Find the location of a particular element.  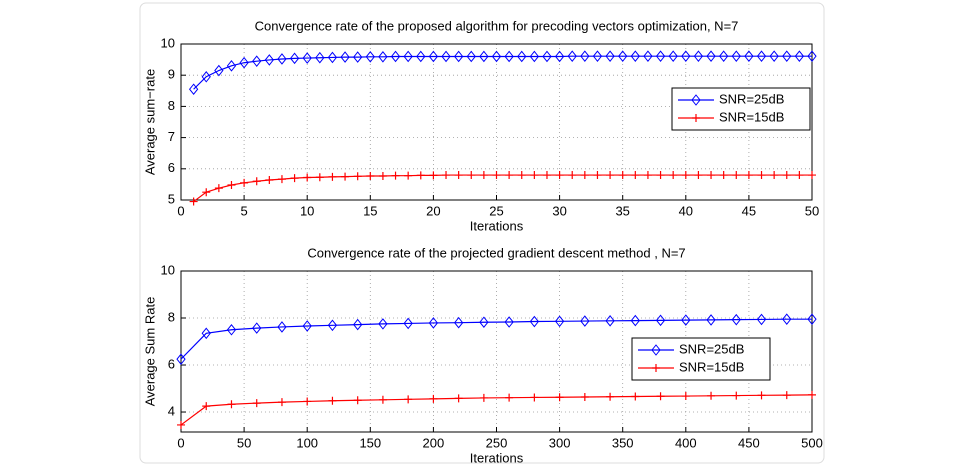

x-tick-label: 500 is located at coordinates (812, 442).